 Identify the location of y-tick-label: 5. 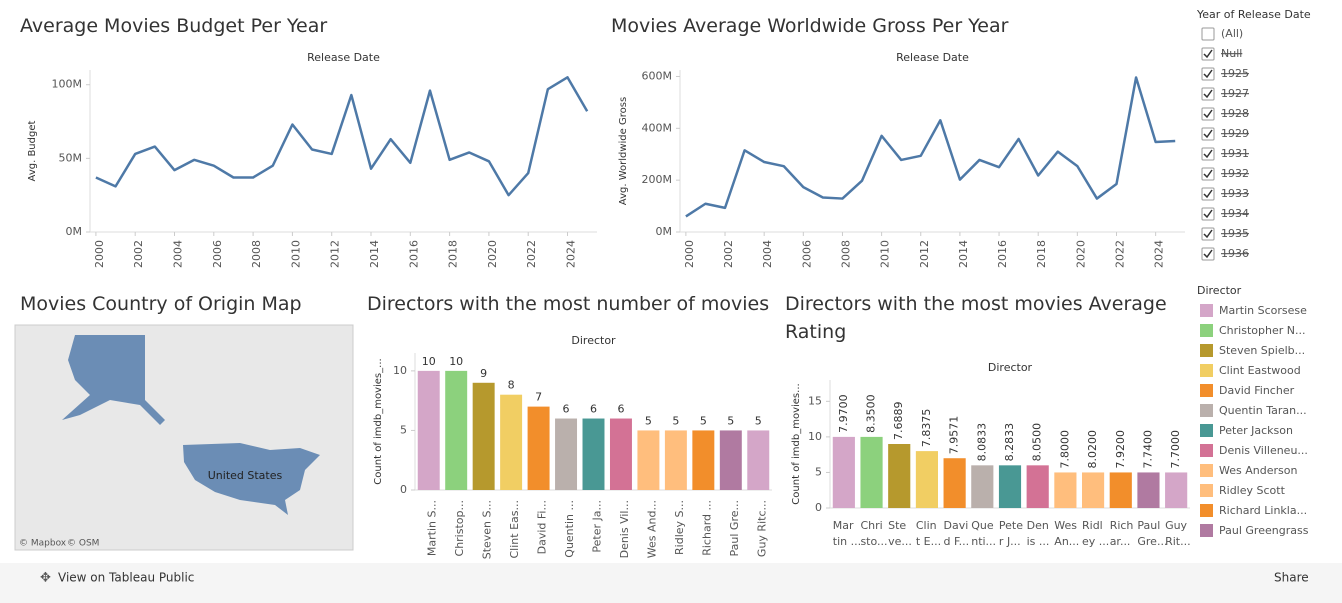
(818, 471).